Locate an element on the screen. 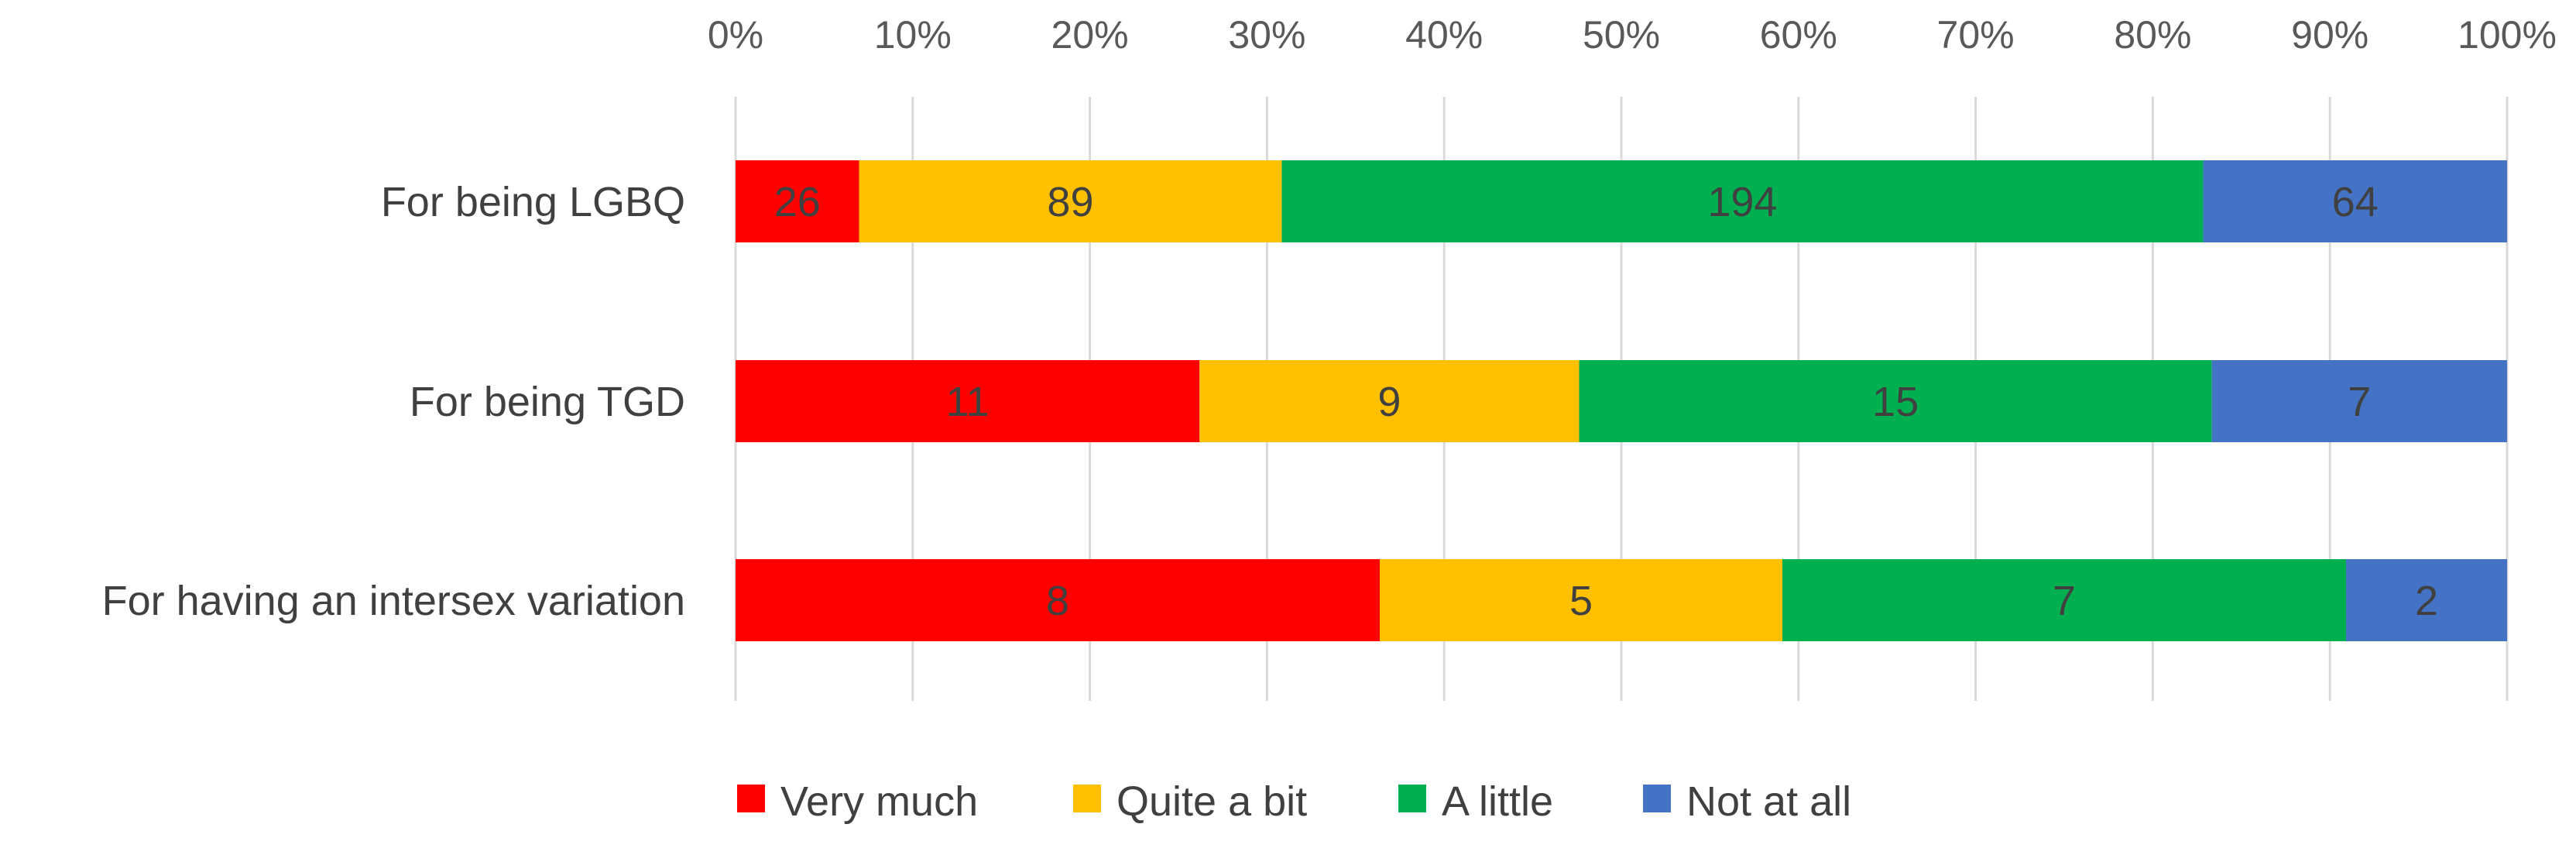 This screenshot has width=2576, height=855. legend-label: Quite a bit is located at coordinates (1211, 802).